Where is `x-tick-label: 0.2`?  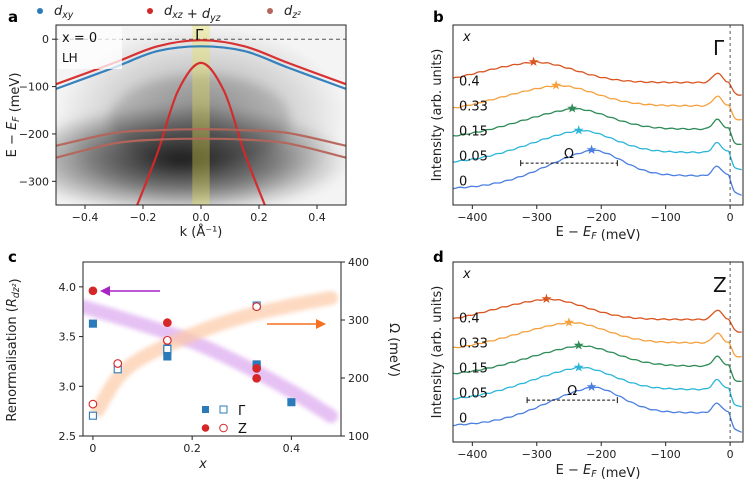 x-tick-label: 0.2 is located at coordinates (192, 448).